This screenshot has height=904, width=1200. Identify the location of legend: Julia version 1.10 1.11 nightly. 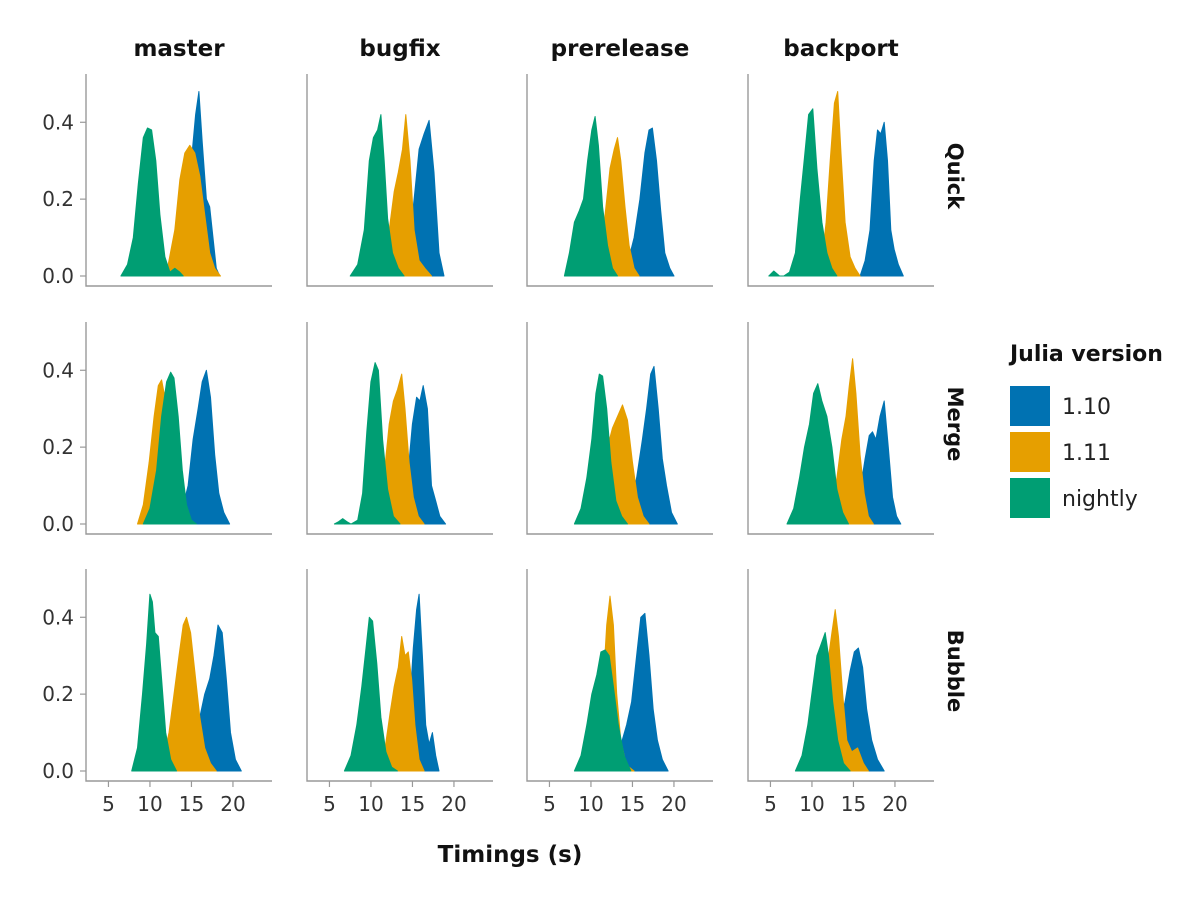
(1085, 430).